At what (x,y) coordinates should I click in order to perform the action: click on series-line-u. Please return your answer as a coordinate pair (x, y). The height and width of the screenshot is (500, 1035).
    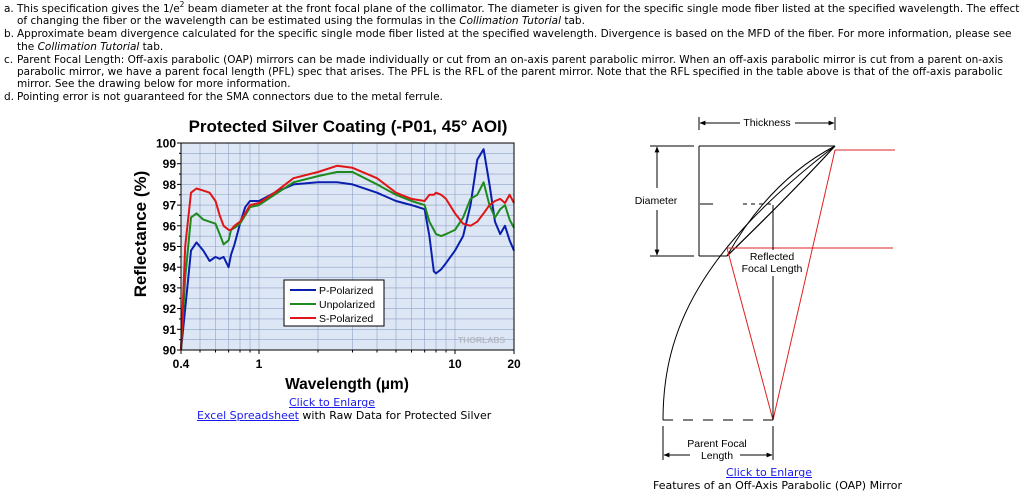
    Looking at the image, I should click on (347, 261).